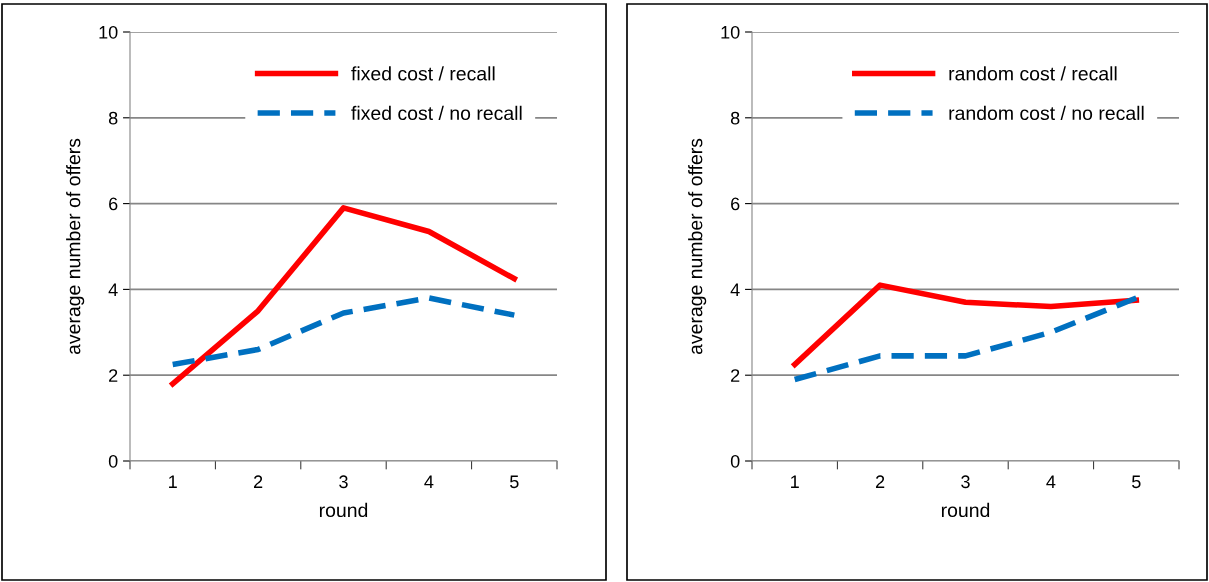 This screenshot has height=582, width=1209. Describe the element at coordinates (1046, 113) in the screenshot. I see `legend-label: random cost / no recall` at that location.